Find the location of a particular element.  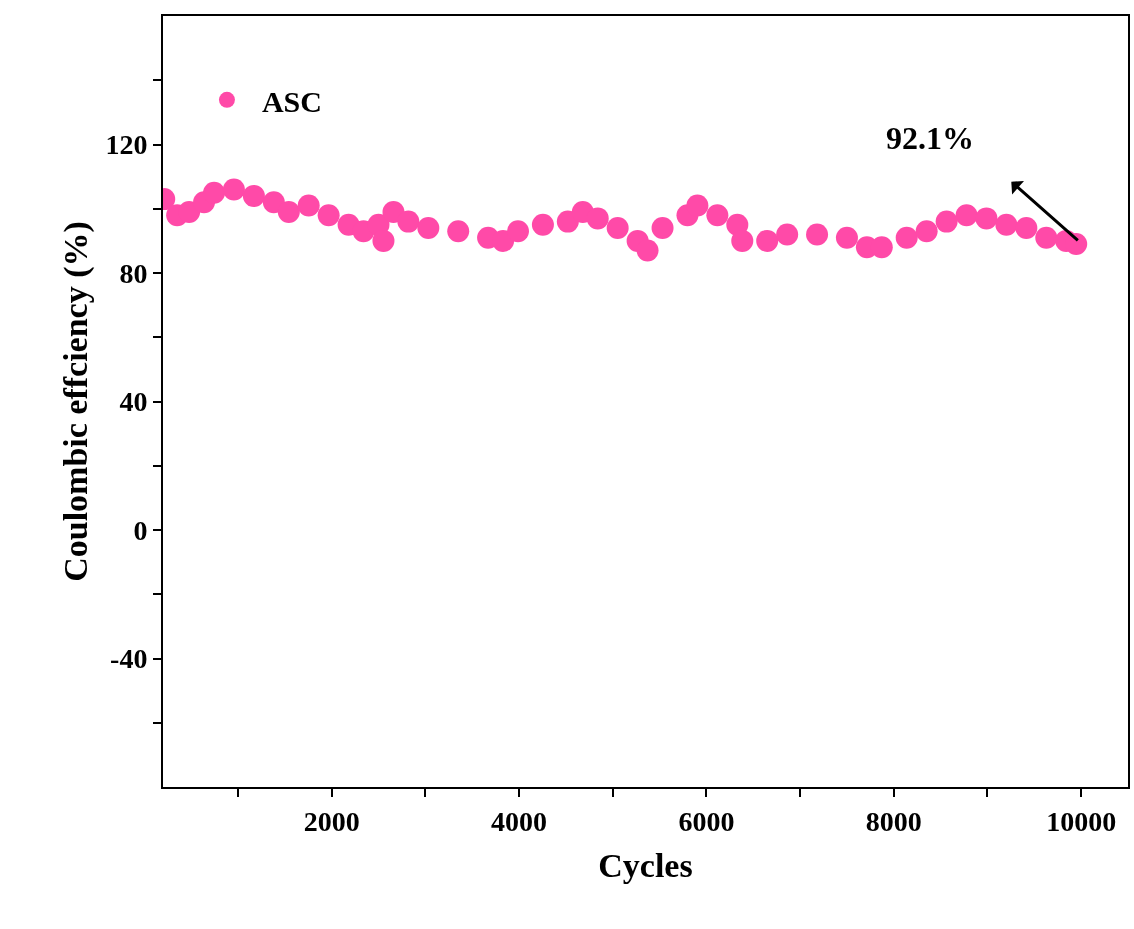

y-tick-label: 40 is located at coordinates (133, 402).